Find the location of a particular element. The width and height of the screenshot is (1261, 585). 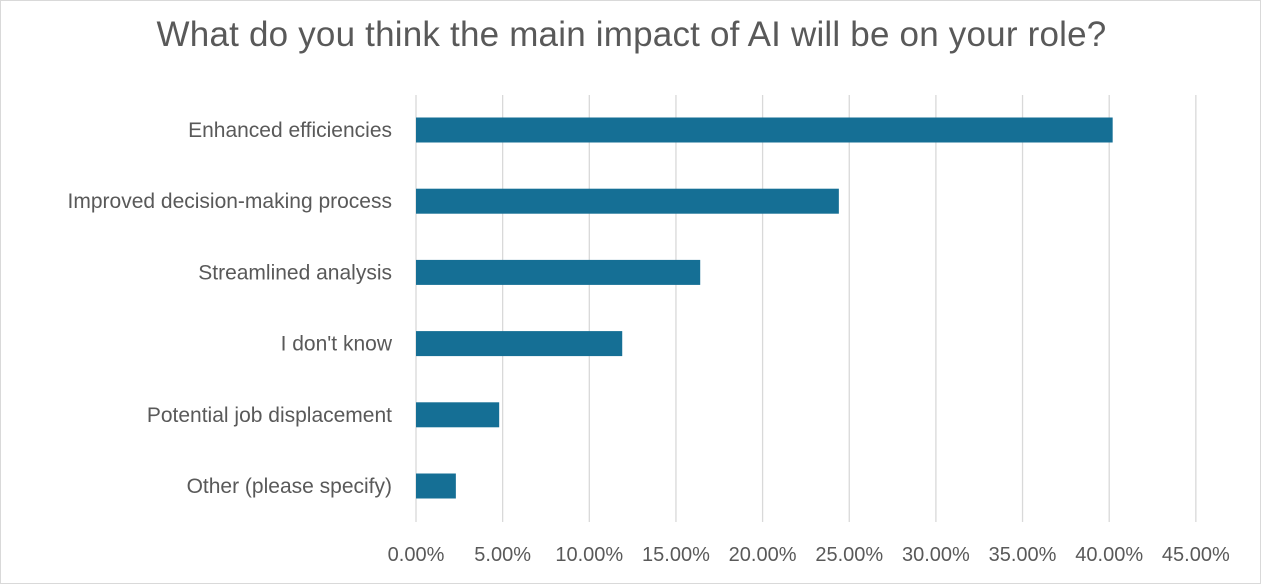

category-label: Improved decision-making process is located at coordinates (230, 201).